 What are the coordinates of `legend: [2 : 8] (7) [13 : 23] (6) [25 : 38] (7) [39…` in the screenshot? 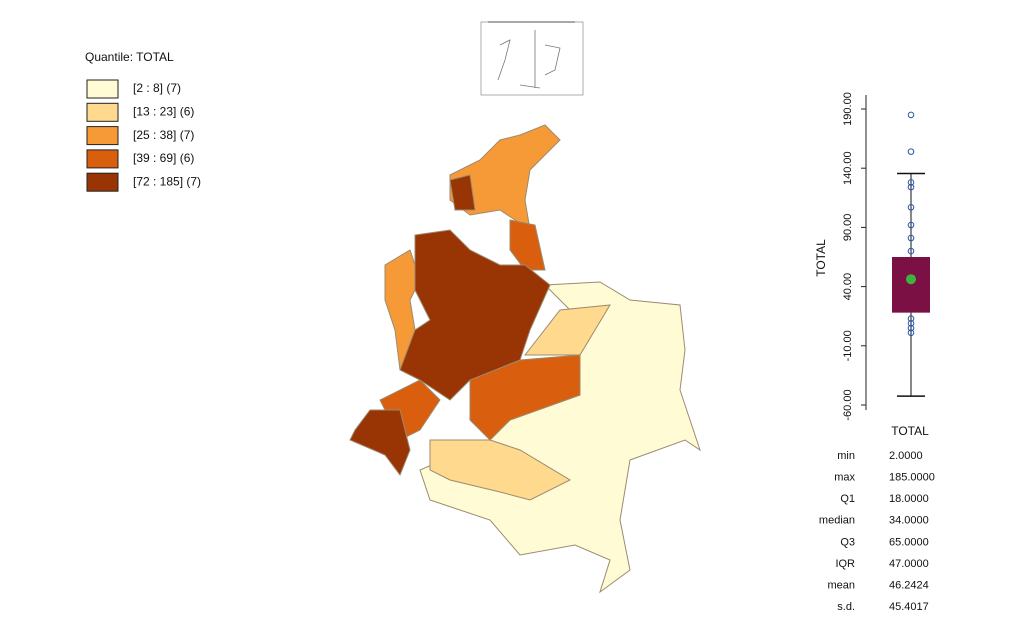 It's located at (143, 135).